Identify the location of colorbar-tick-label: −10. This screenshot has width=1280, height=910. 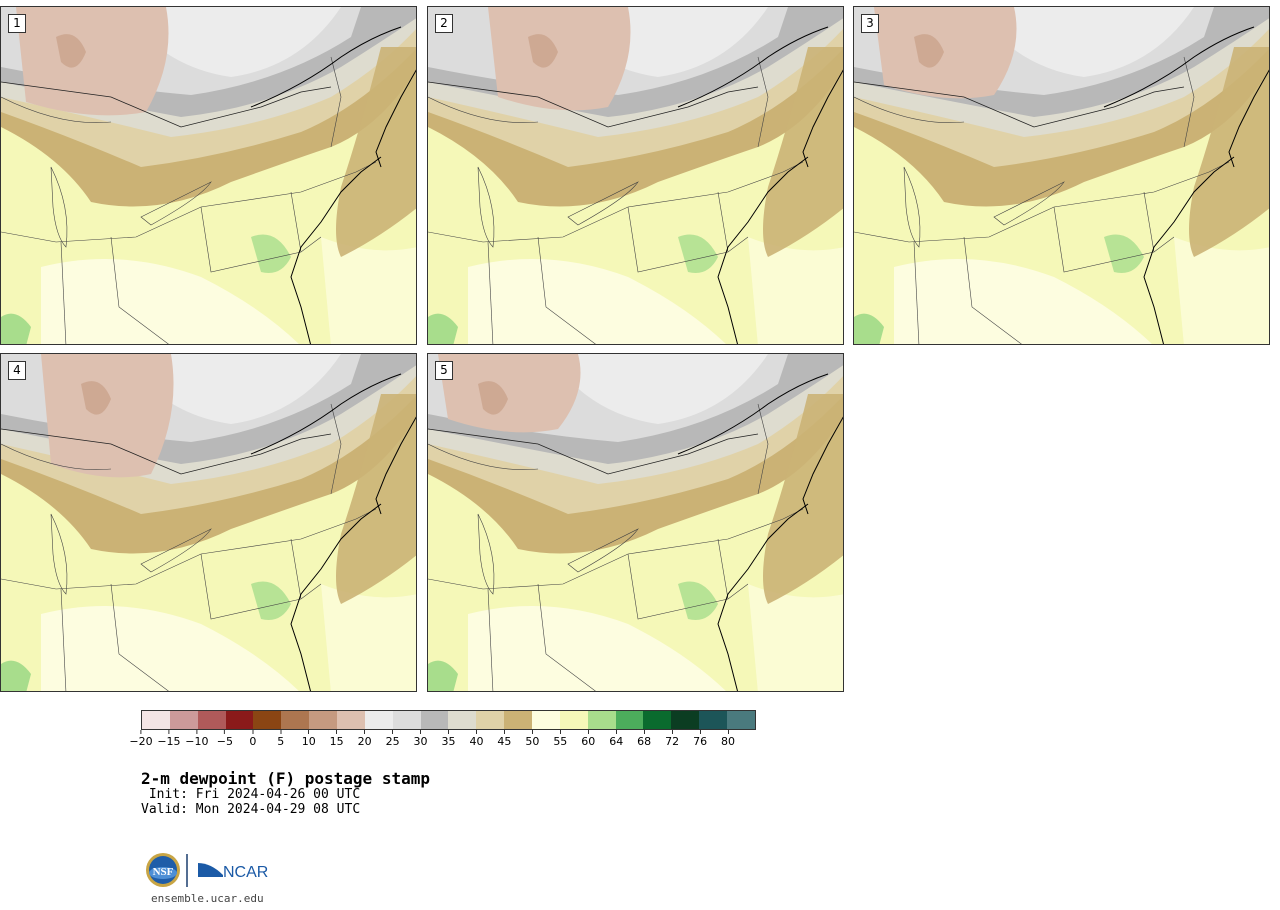
(196, 739).